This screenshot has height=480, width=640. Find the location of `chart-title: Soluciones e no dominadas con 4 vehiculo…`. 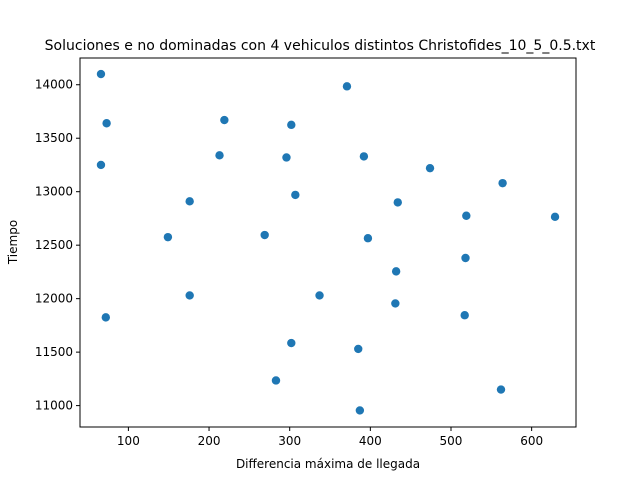

chart-title: Soluciones e no dominadas con 4 vehiculo… is located at coordinates (320, 46).